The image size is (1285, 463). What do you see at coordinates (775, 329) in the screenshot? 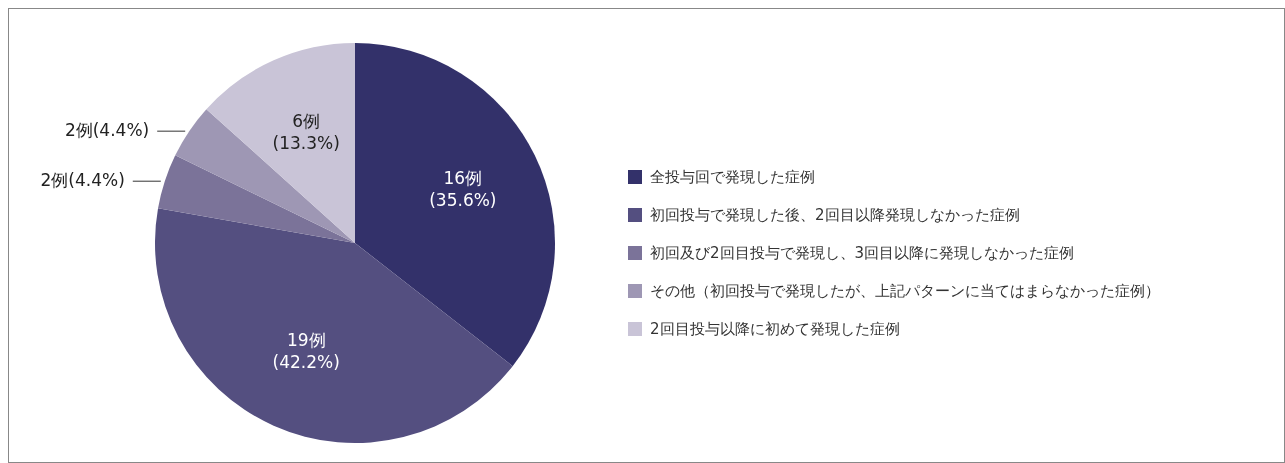
I see `legend-label: 2回目投与以降に初めて発現した症例` at bounding box center [775, 329].